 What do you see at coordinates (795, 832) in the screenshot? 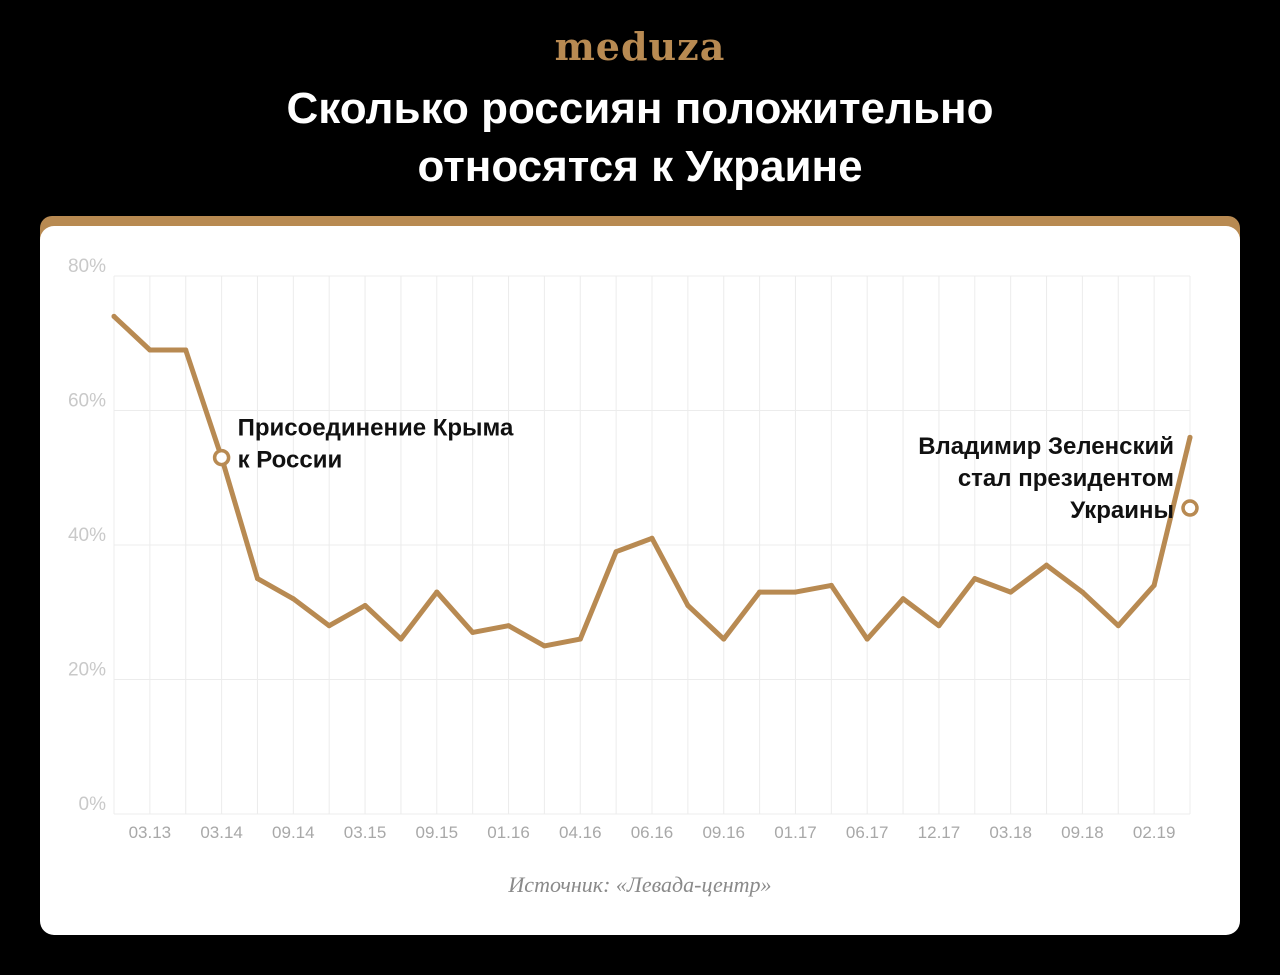
I see `x-tick-label: 01.17` at bounding box center [795, 832].